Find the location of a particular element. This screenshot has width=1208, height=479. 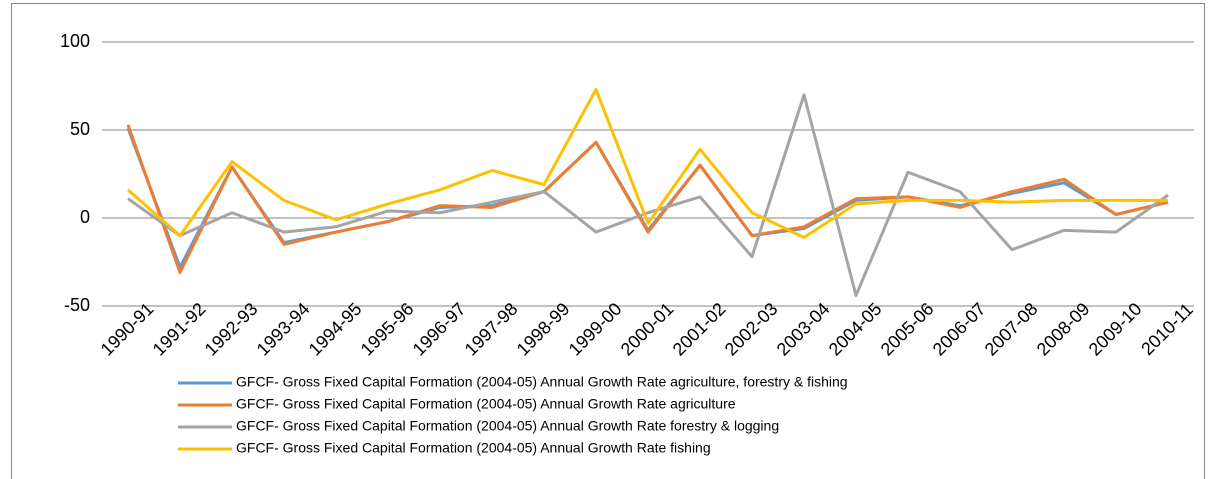

y-tick-label: -50 is located at coordinates (77, 305).